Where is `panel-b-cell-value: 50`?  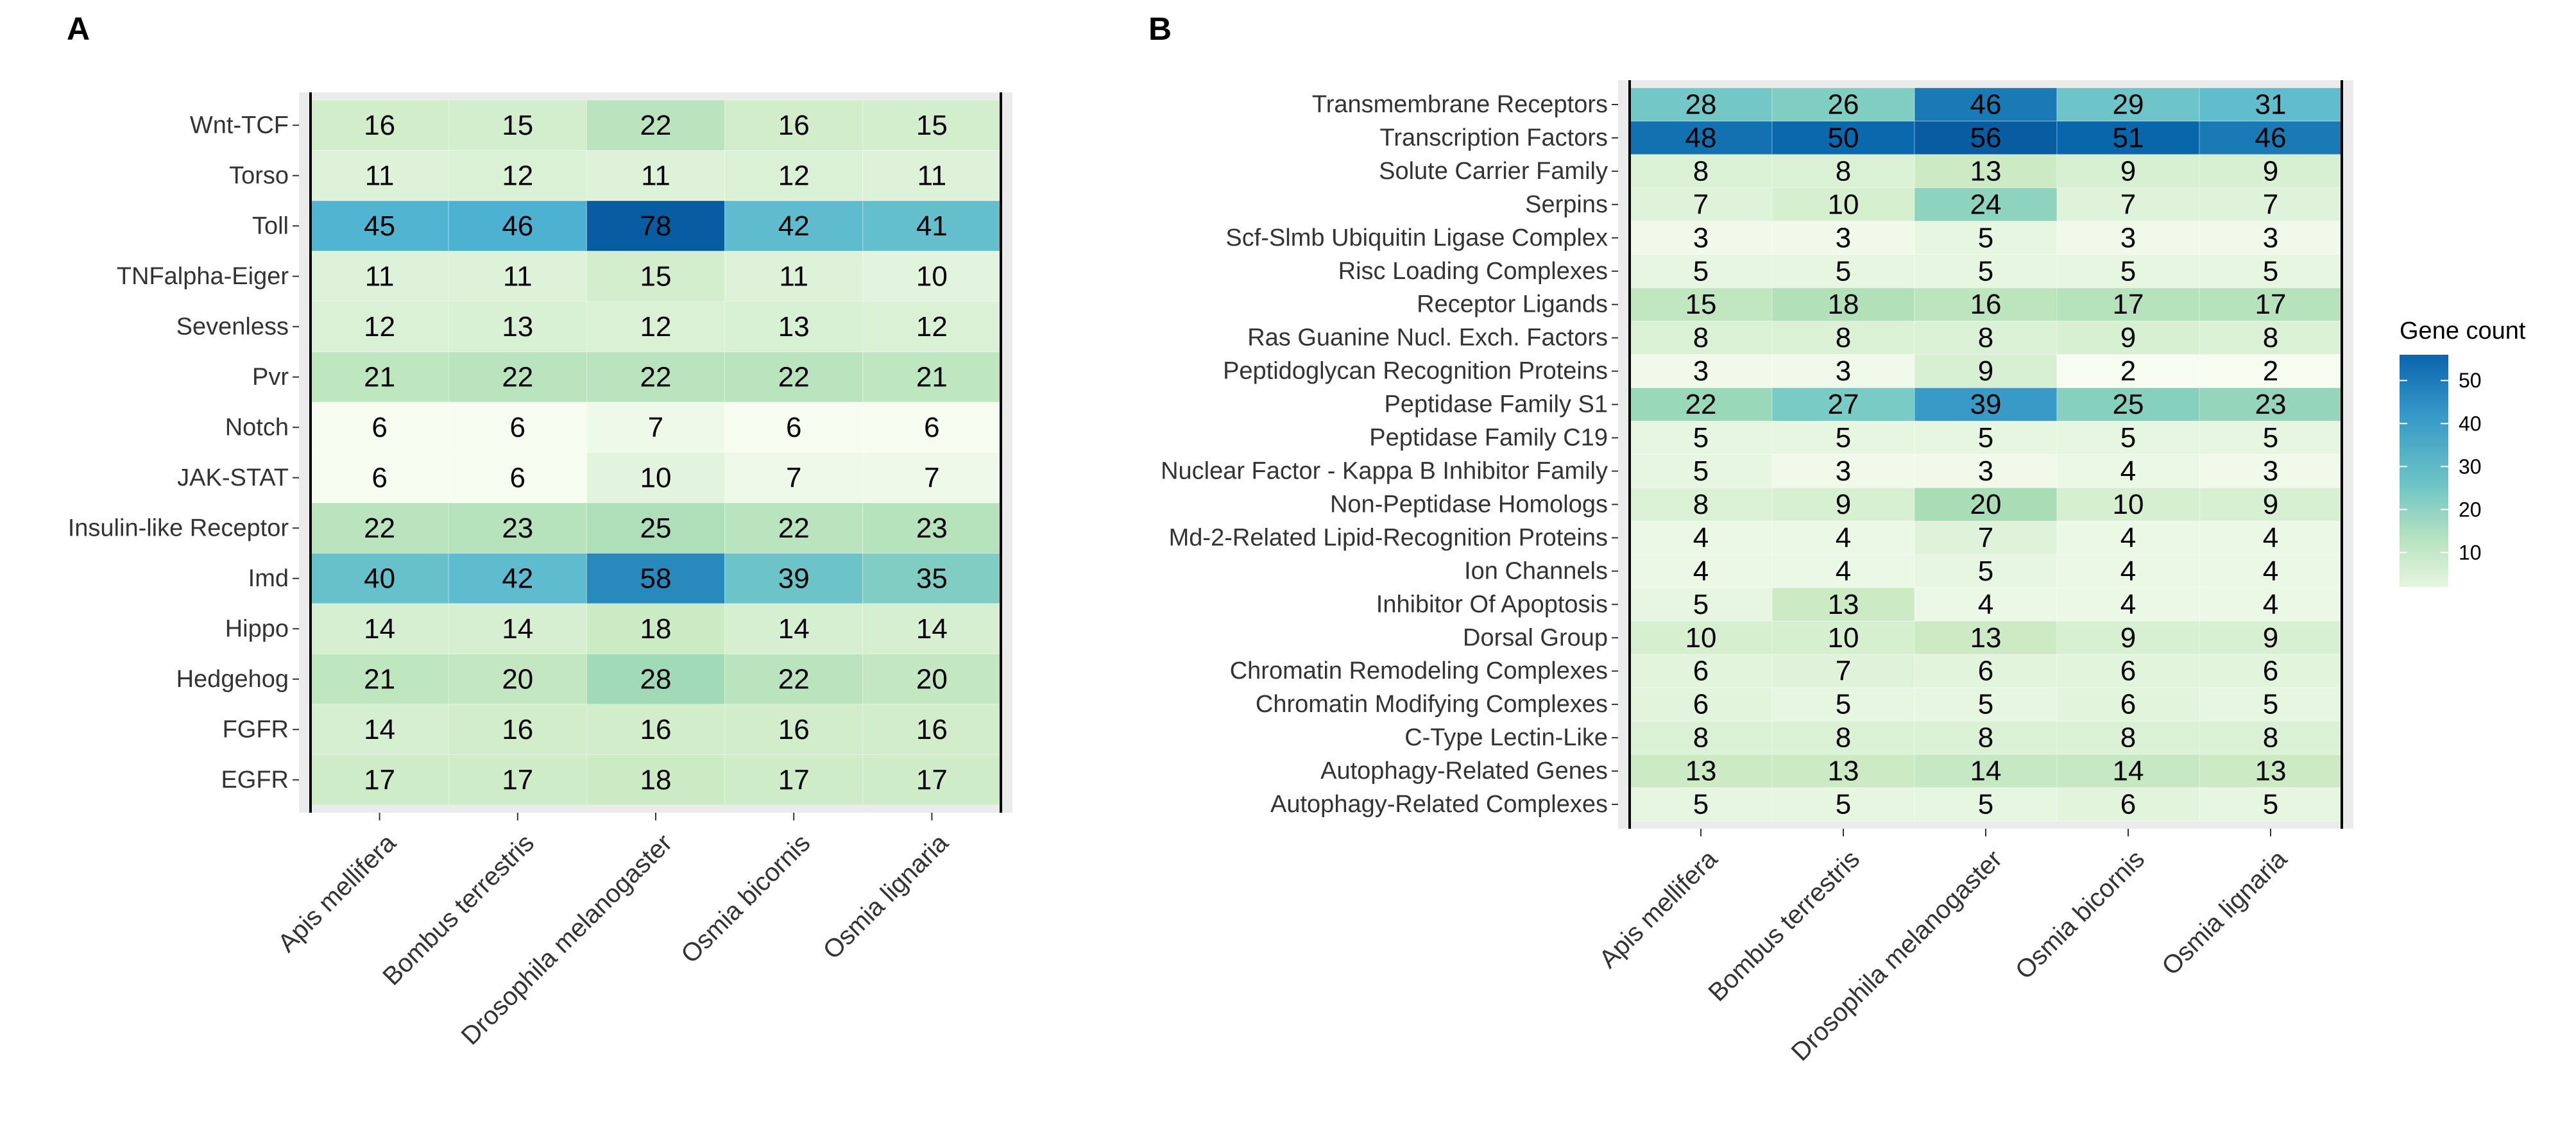
panel-b-cell-value: 50 is located at coordinates (1843, 137).